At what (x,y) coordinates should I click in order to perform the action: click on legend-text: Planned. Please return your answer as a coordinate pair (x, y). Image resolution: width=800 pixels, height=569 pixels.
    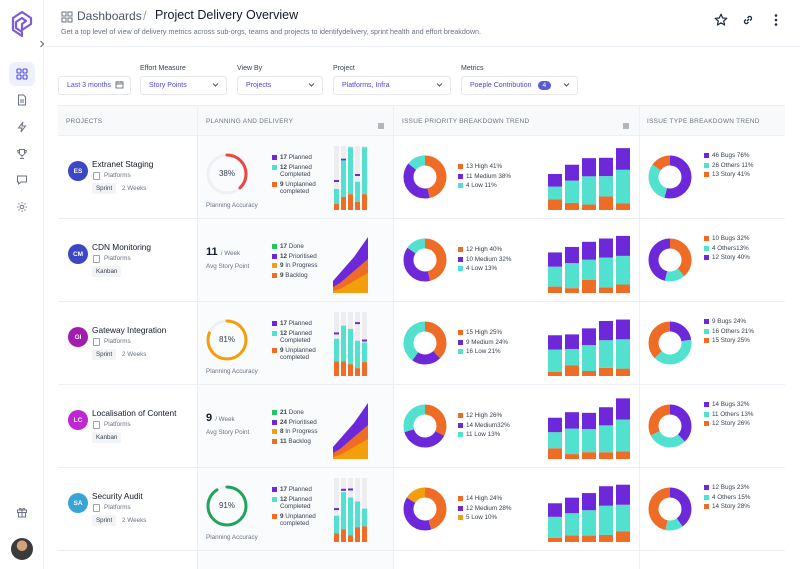
    Looking at the image, I should click on (300, 323).